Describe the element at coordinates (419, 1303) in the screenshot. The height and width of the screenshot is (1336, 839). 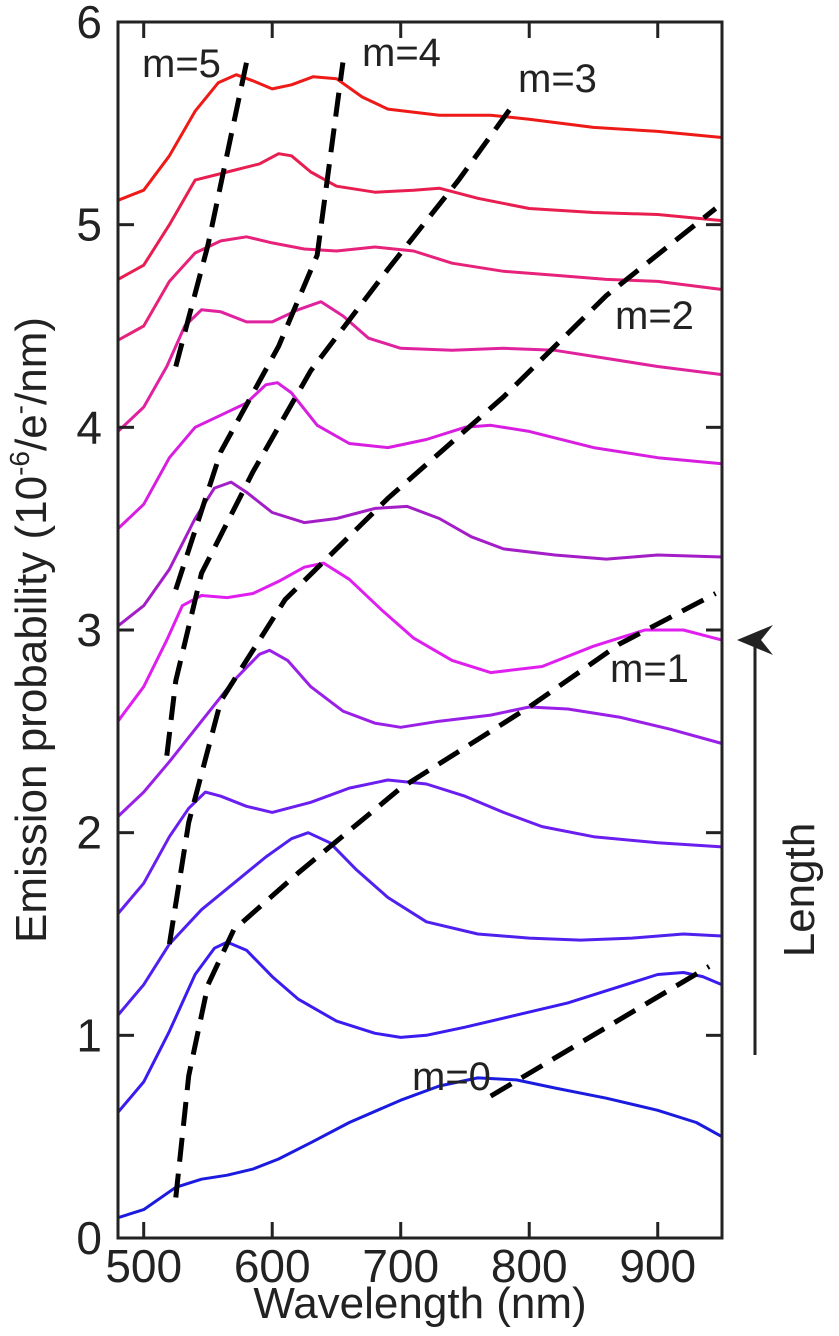
I see `x-axis-title: Wavelength (nm)` at that location.